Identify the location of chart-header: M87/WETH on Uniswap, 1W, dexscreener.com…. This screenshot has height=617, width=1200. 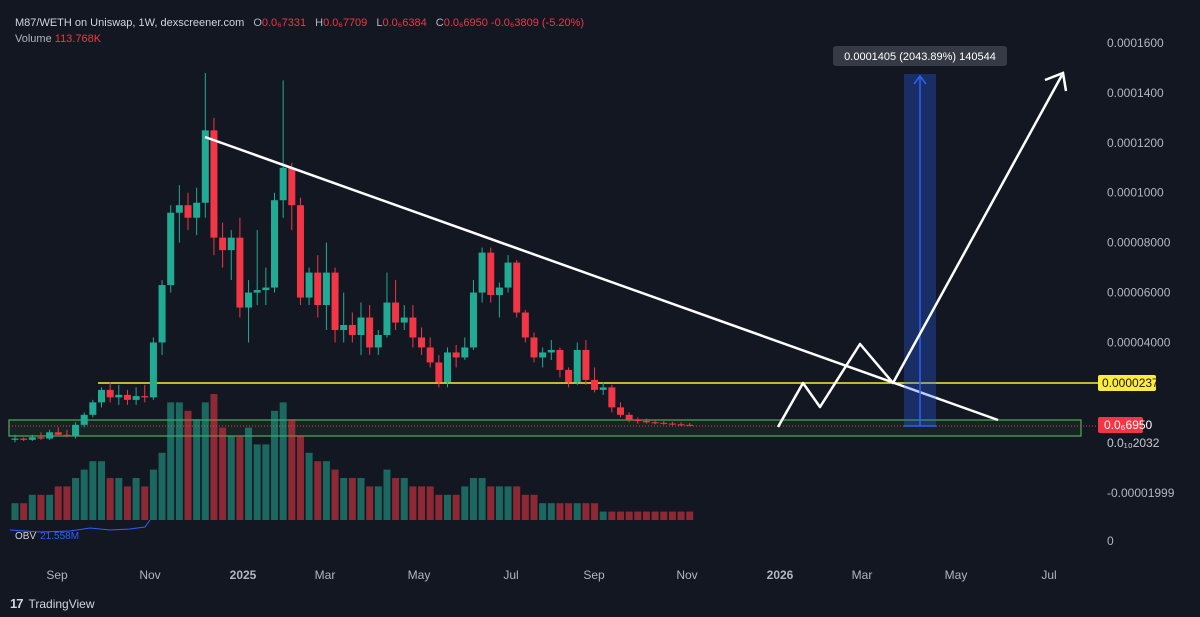
(299, 23).